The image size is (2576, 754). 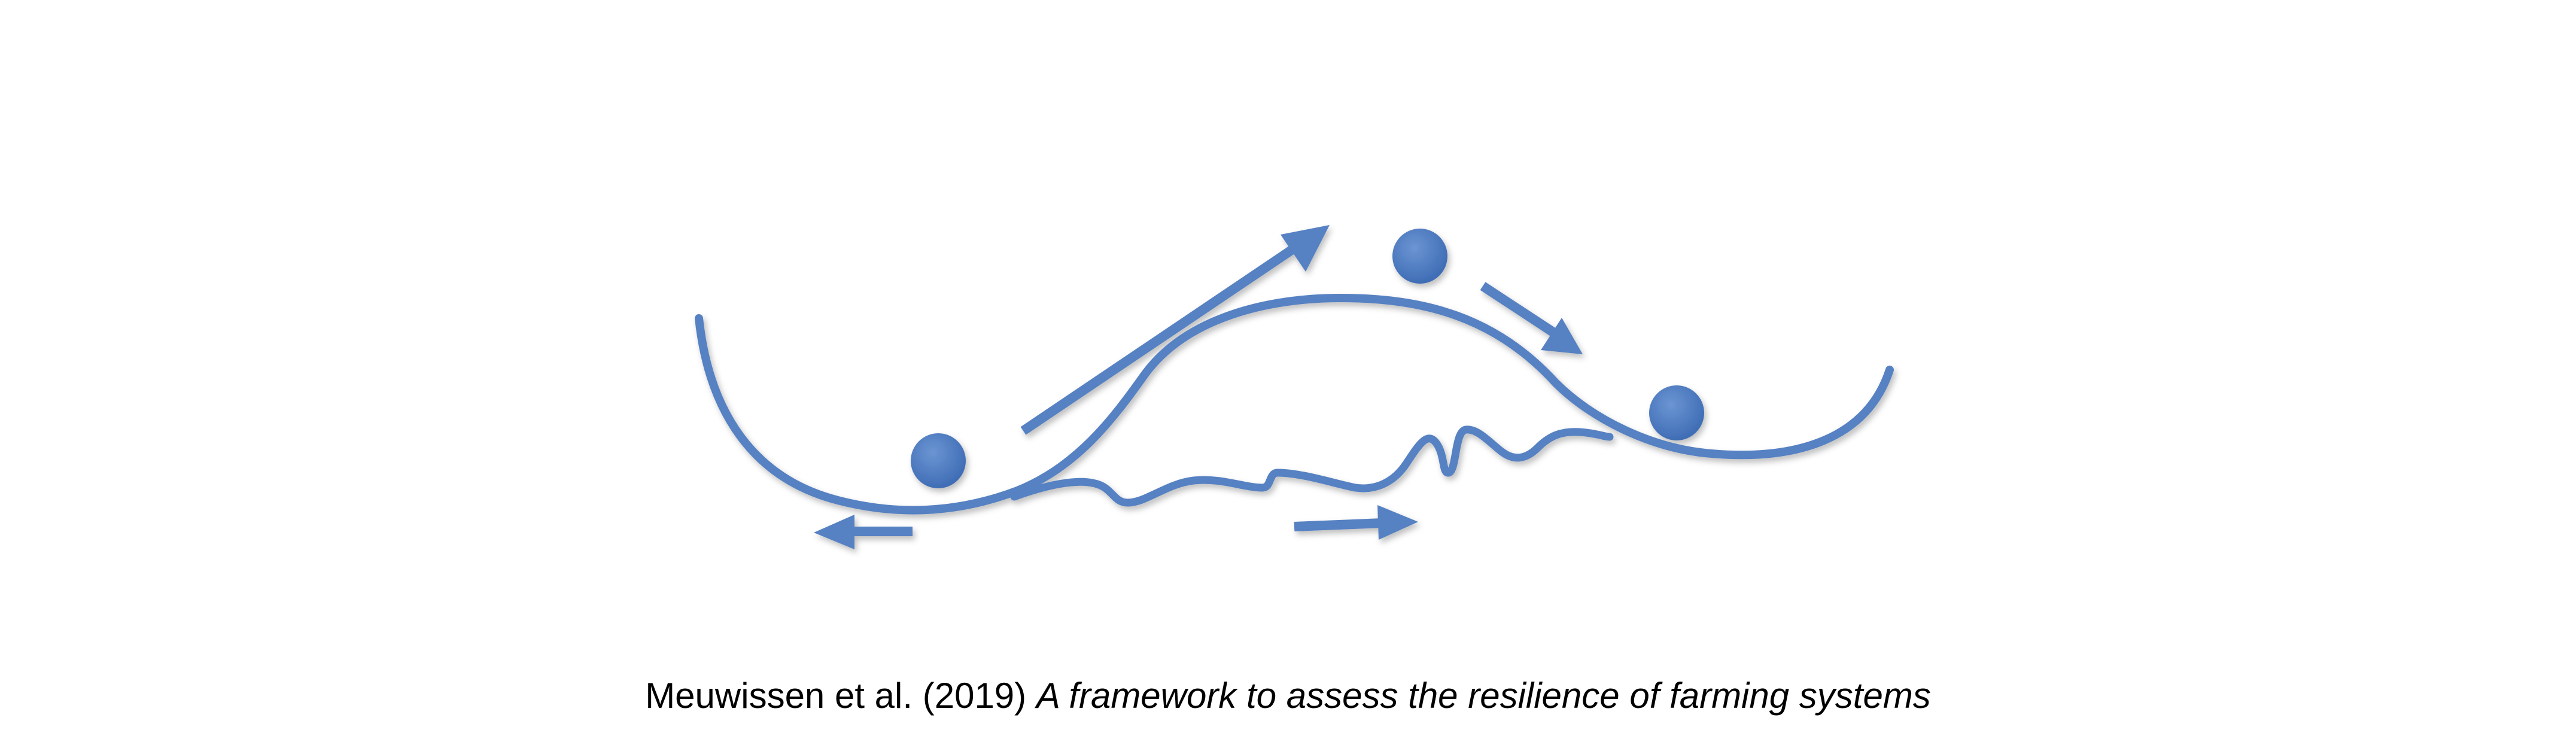 I want to click on citation-reference: Meuwissen et al. (2019), so click(x=836, y=696).